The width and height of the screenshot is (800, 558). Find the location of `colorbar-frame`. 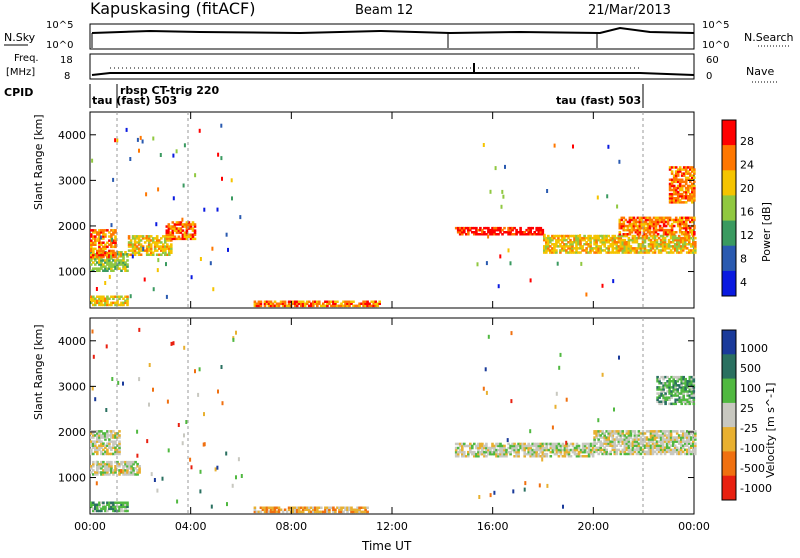

colorbar-frame is located at coordinates (729, 415).